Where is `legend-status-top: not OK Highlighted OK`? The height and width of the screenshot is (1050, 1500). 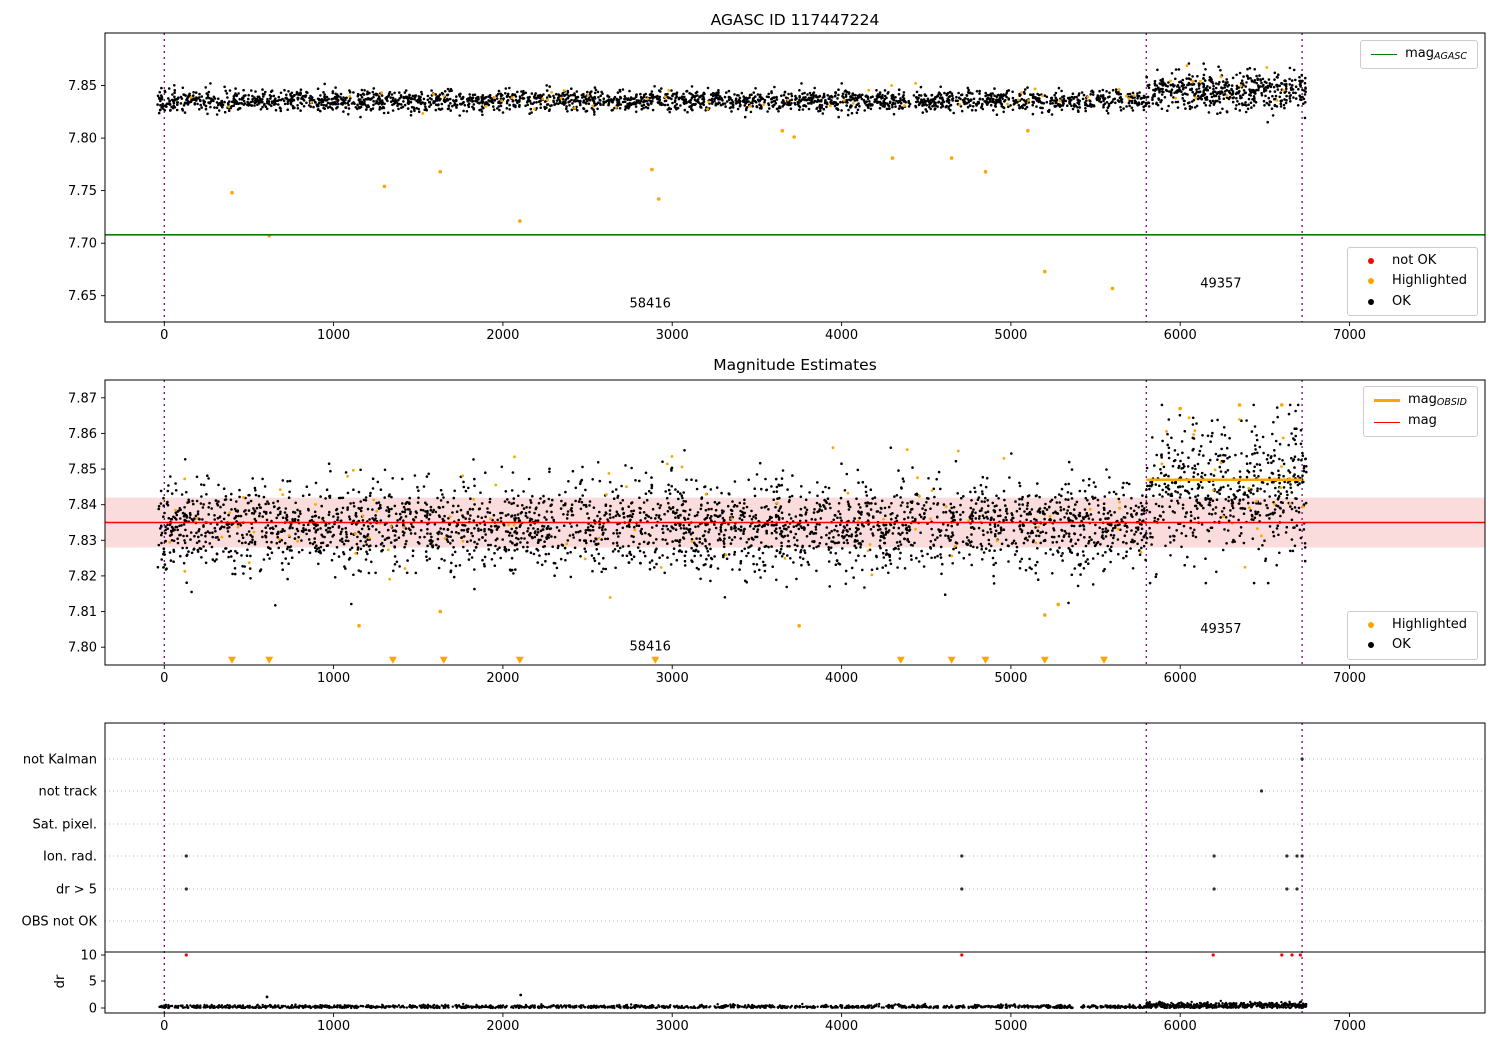 legend-status-top: not OK Highlighted OK is located at coordinates (1412, 281).